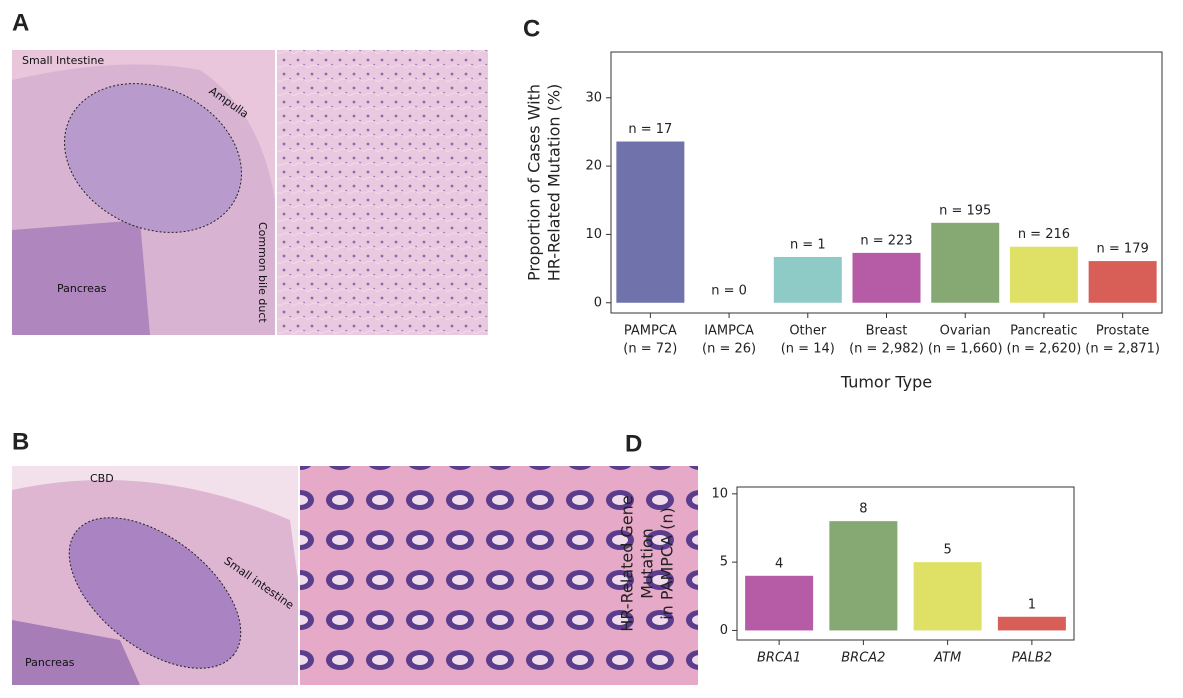  I want to click on bar-annotation: n = 195, so click(965, 210).